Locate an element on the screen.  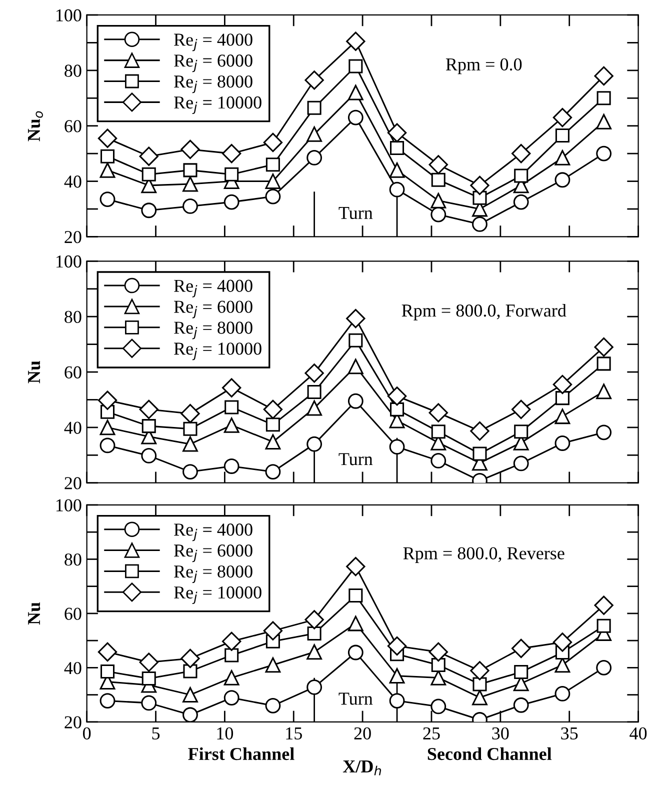
y-axis-title: Nu$_{o}$ is located at coordinates (35, 126).